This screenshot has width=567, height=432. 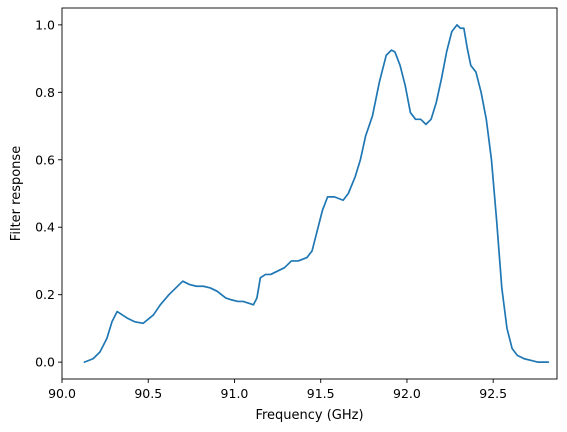 What do you see at coordinates (16, 193) in the screenshot?
I see `y-axis-label: Filter response` at bounding box center [16, 193].